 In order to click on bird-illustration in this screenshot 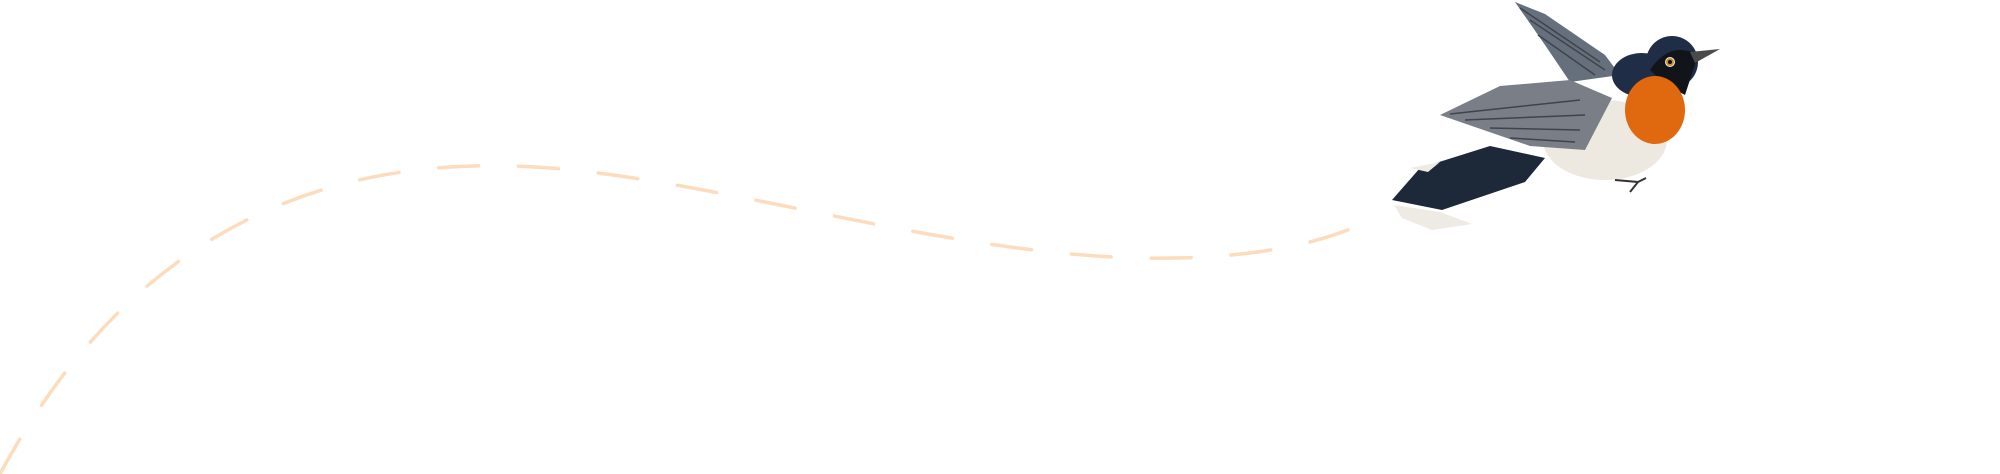, I will do `click(1556, 116)`.